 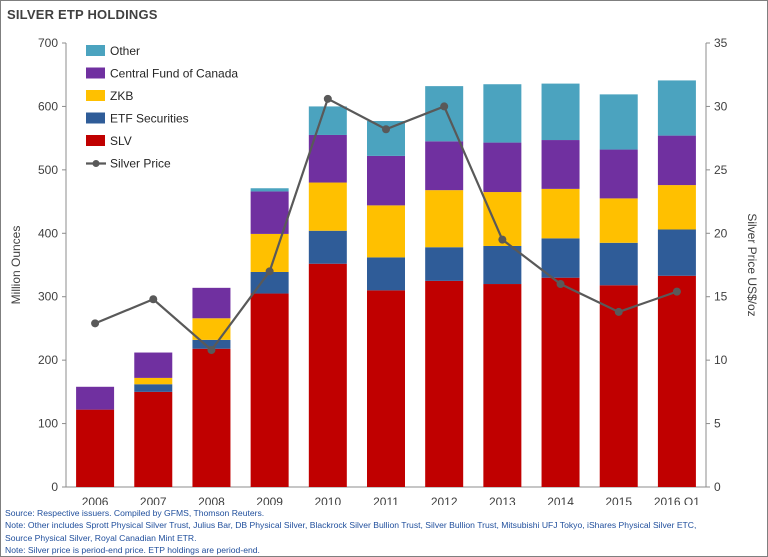 I want to click on y2-tick-label: 25, so click(x=721, y=170).